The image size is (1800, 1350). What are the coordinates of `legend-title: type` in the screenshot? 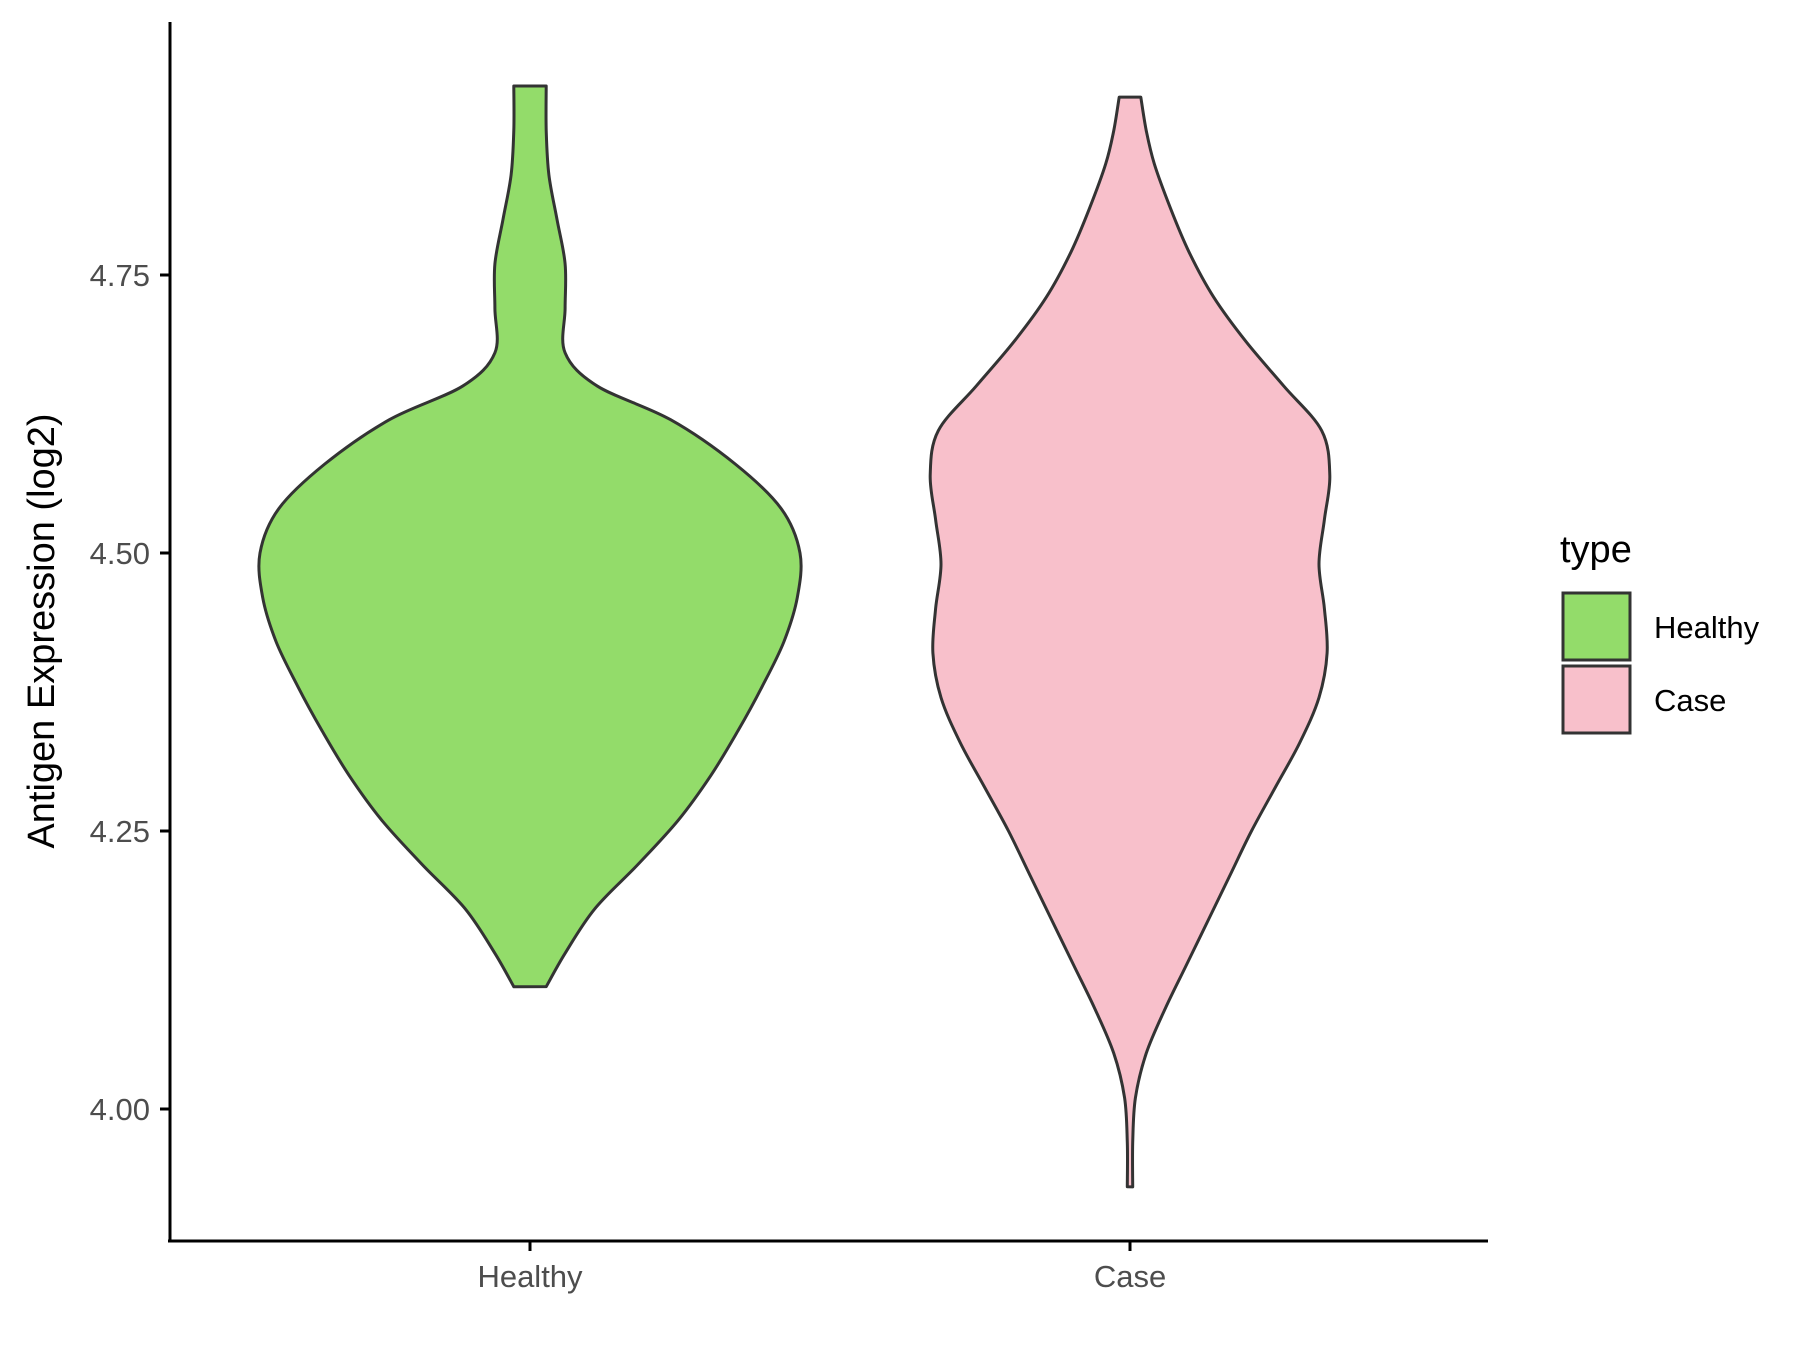 It's located at (1596, 550).